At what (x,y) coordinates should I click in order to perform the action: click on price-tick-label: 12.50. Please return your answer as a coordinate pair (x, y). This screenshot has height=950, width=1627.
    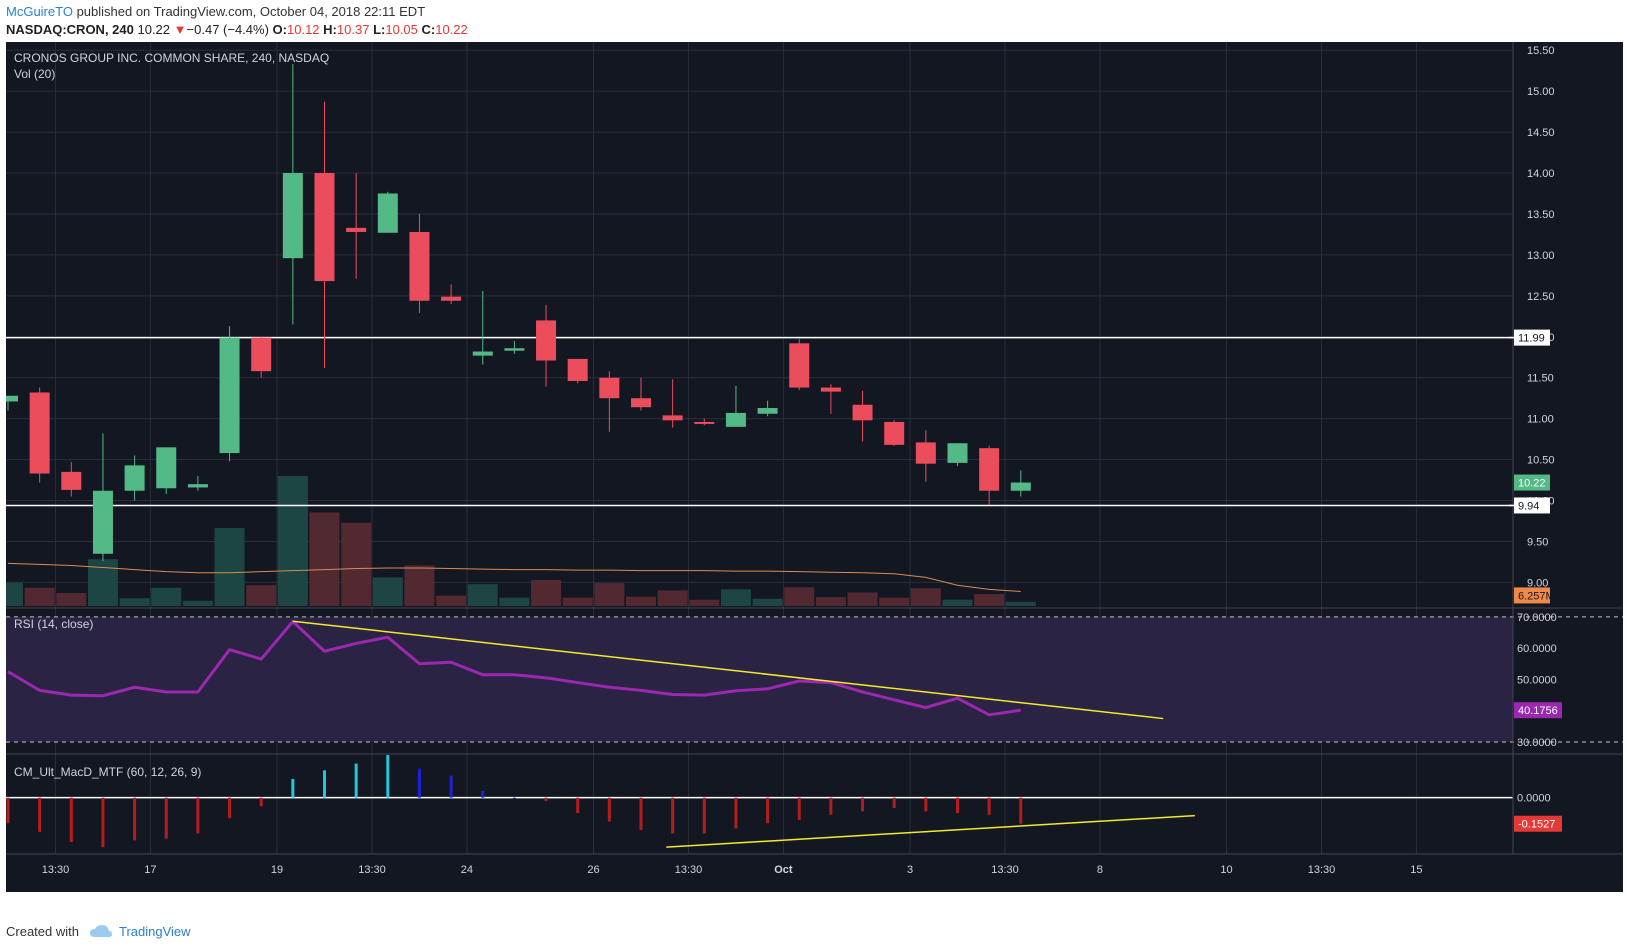
    Looking at the image, I should click on (1541, 297).